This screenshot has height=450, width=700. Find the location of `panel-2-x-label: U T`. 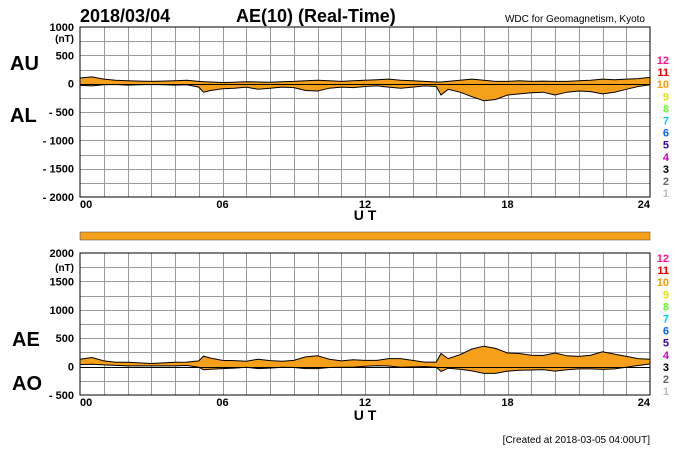

panel-2-x-label: U T is located at coordinates (365, 415).